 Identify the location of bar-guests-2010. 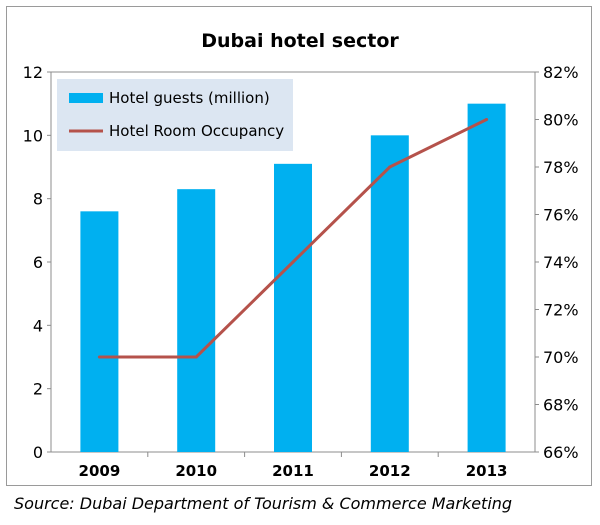
(196, 320).